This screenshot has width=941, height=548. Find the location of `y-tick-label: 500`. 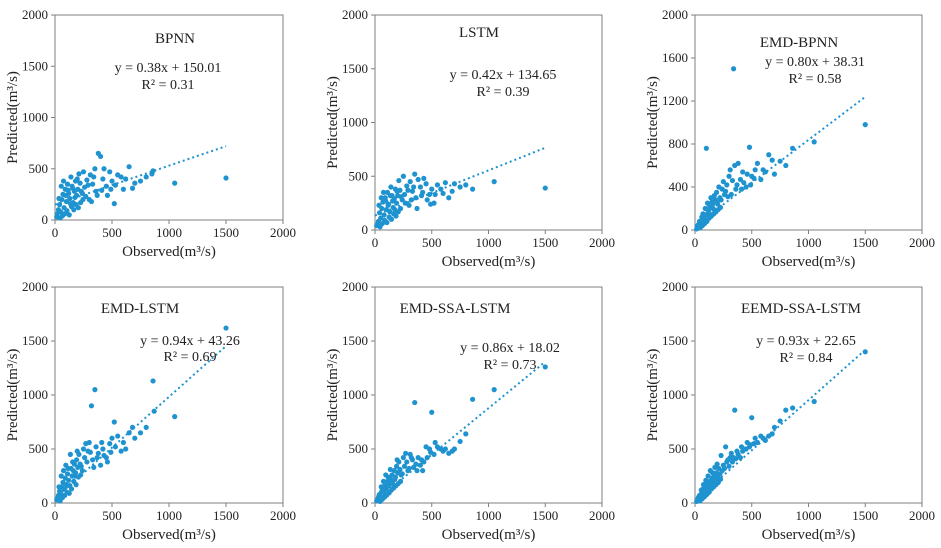

y-tick-label: 500 is located at coordinates (359, 448).